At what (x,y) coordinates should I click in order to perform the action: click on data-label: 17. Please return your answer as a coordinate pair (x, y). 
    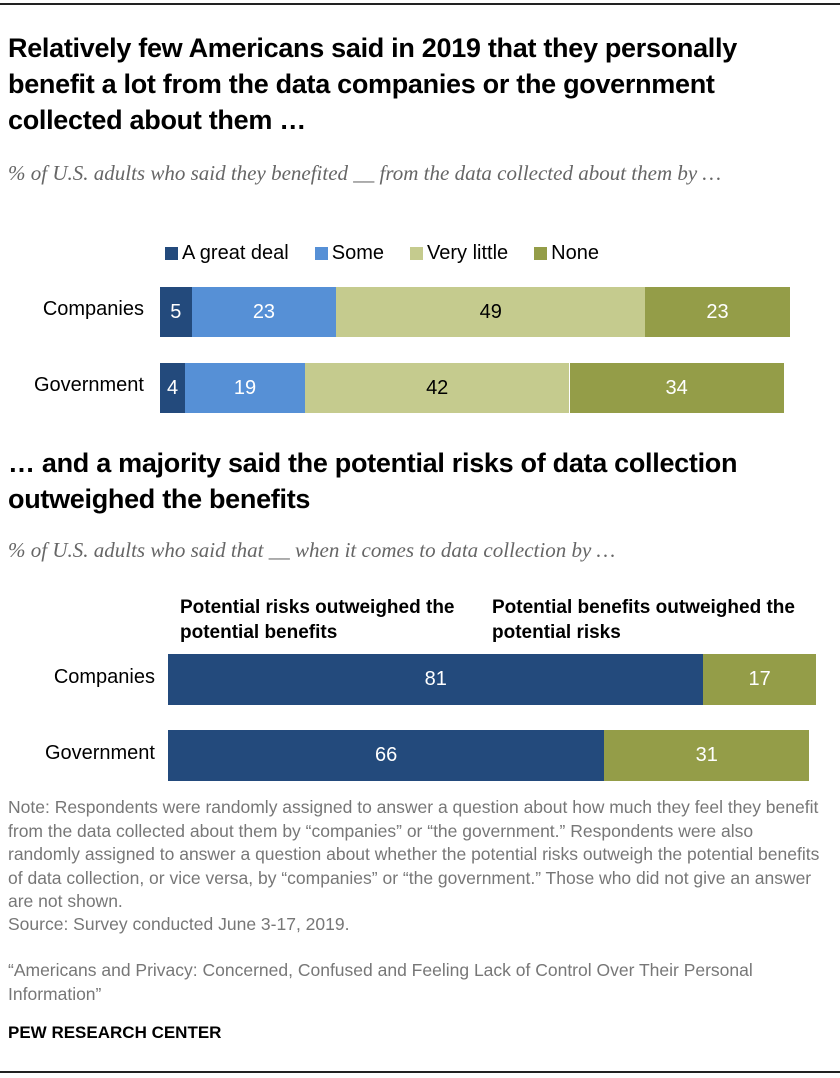
    Looking at the image, I should click on (759, 679).